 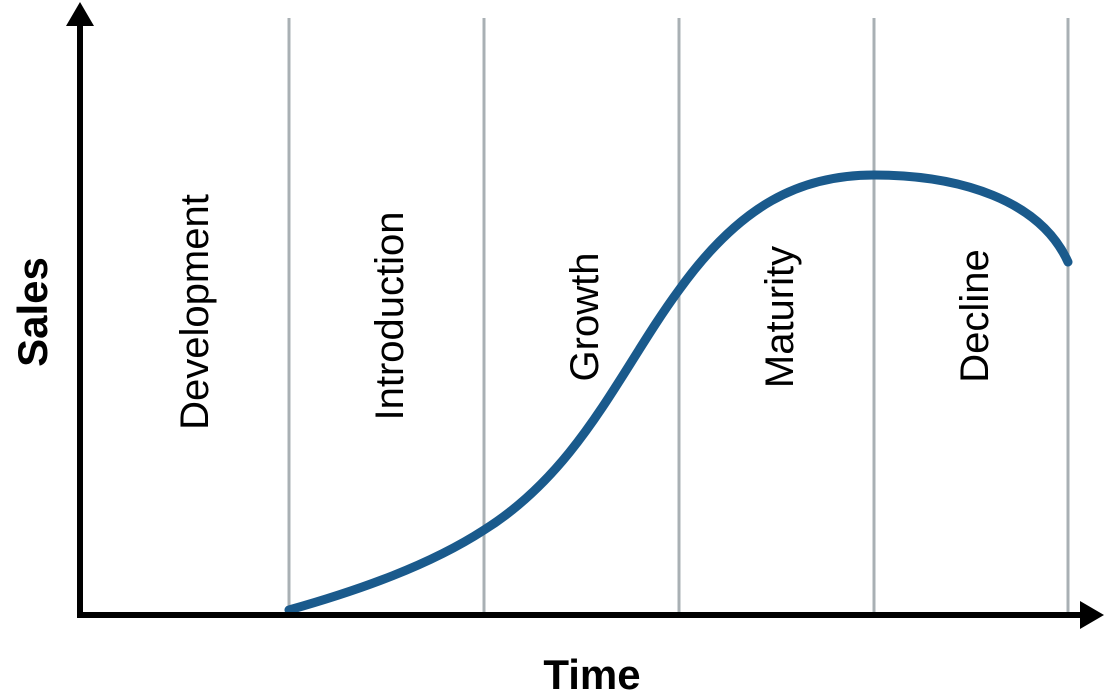 I want to click on stage-label-growth: Growth, so click(x=585, y=317).